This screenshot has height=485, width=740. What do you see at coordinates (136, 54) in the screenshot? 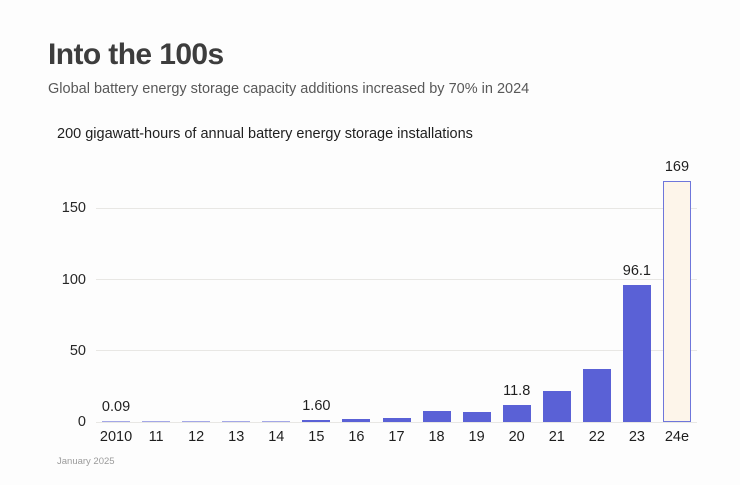
I see `page-title: Into the 100s` at bounding box center [136, 54].